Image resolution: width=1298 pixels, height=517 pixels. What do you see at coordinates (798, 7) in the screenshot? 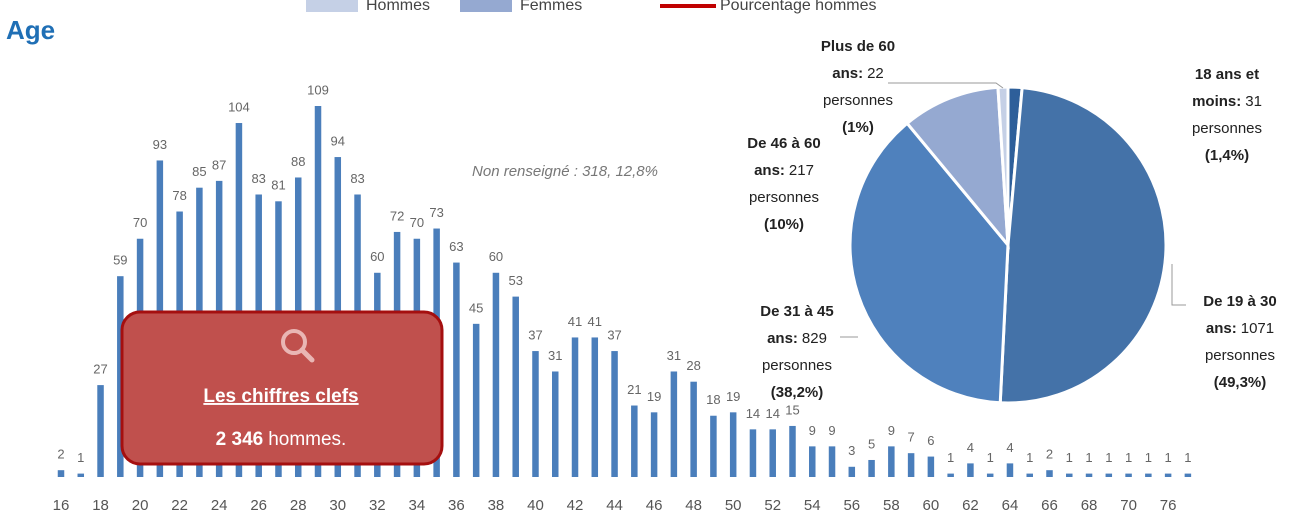
I see `legend-label: Pourcentage hommes` at bounding box center [798, 7].